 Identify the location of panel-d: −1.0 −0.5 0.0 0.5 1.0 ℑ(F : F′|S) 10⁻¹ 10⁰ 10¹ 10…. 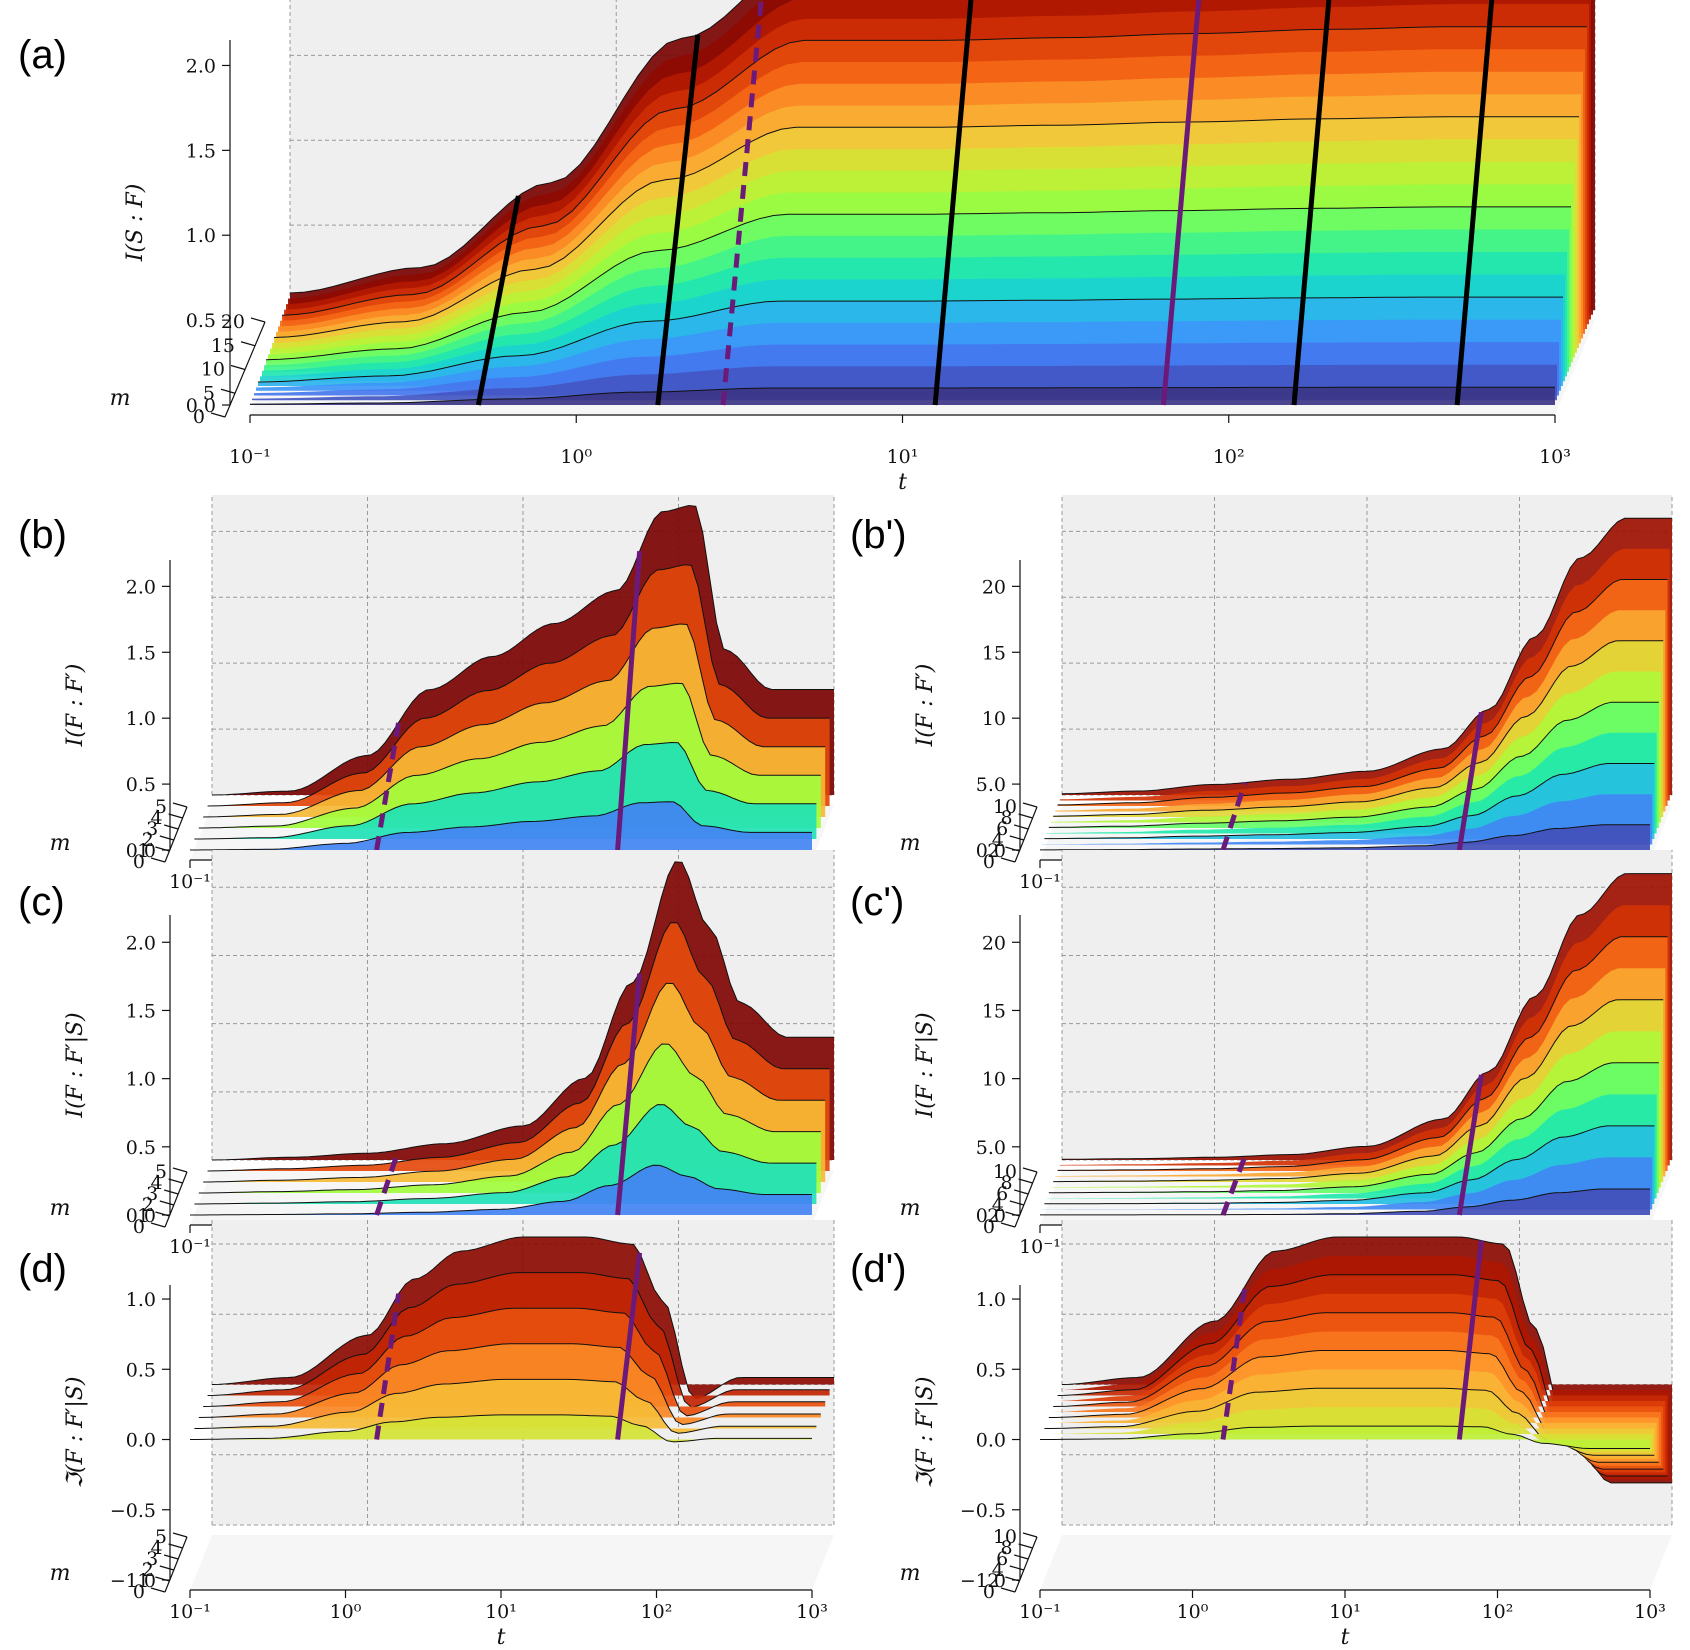
(426, 1435).